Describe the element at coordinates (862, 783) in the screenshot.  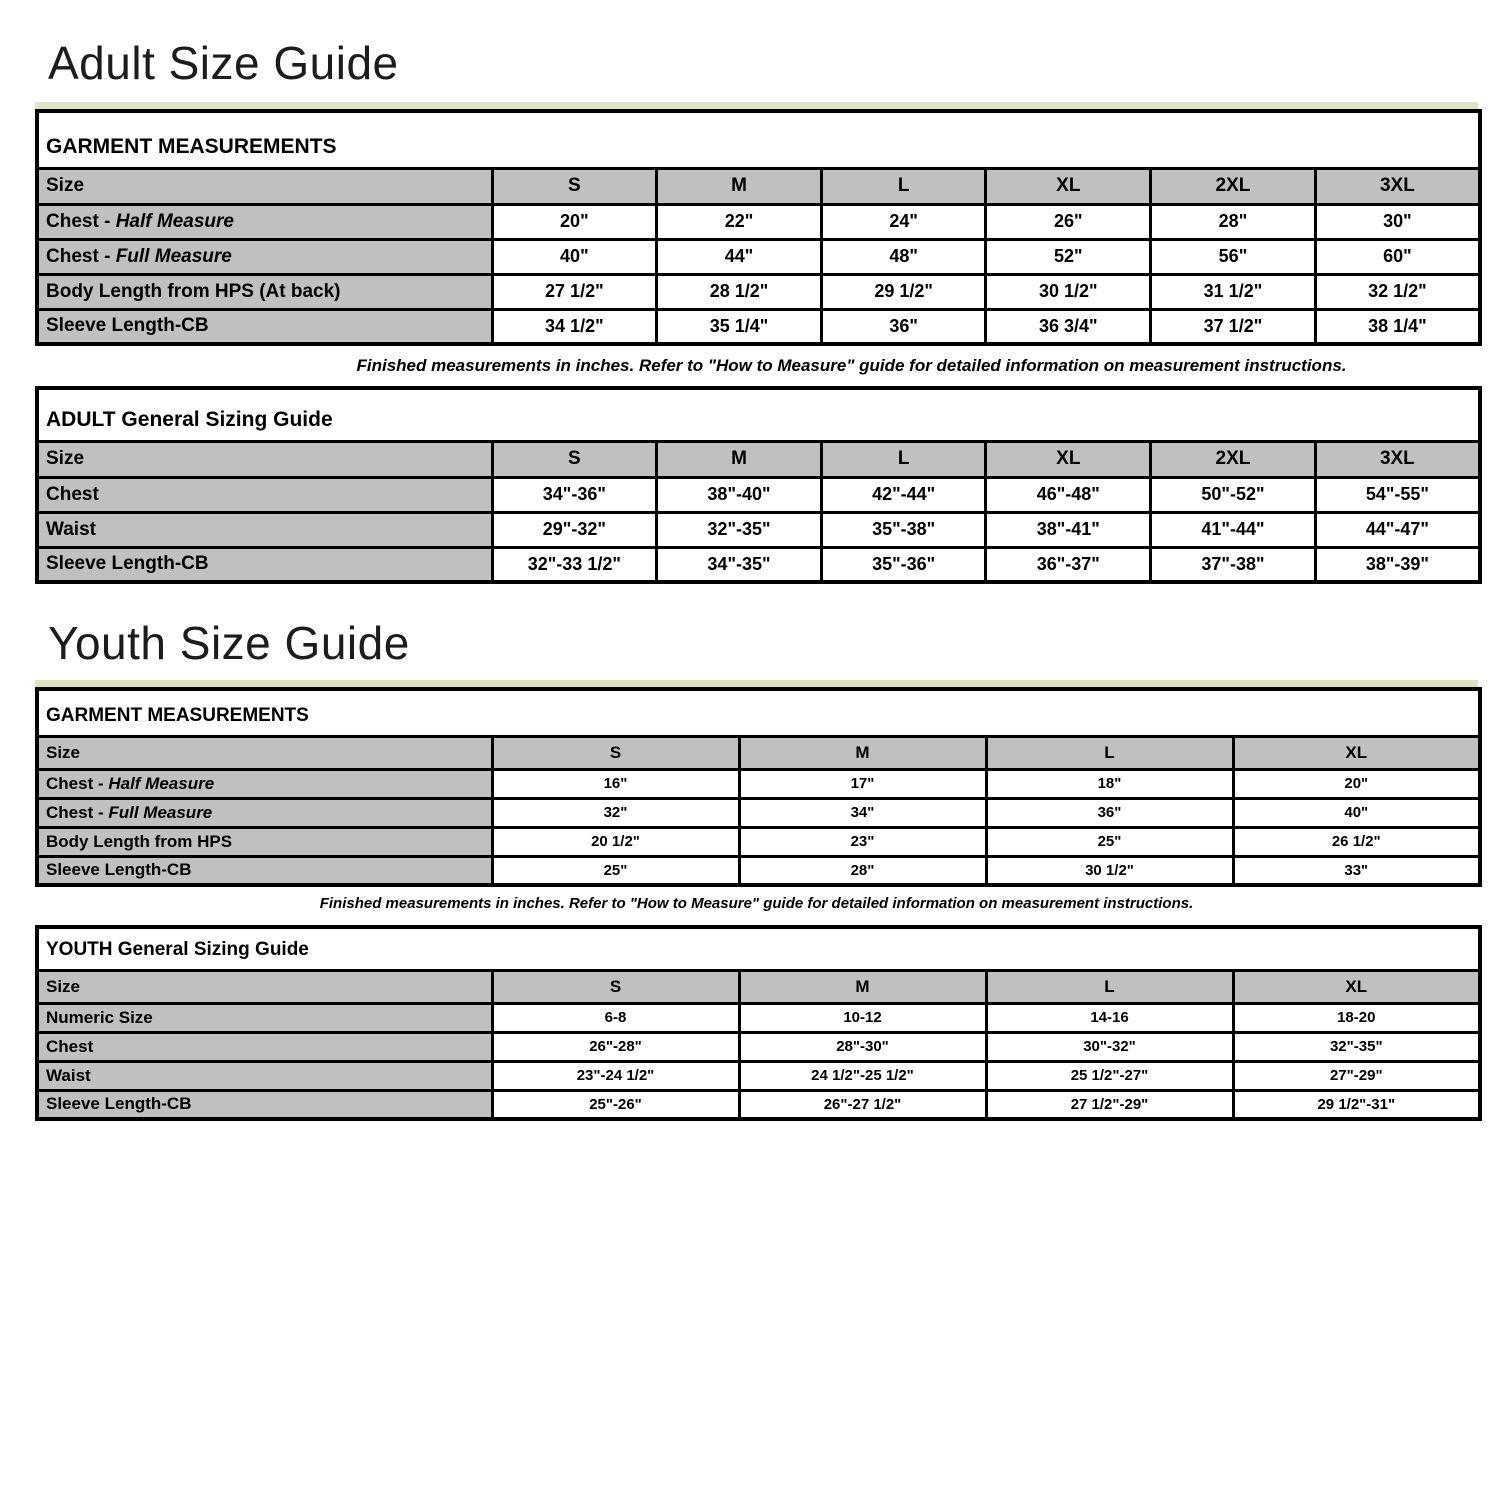
I see `measurement-value: 17"` at that location.